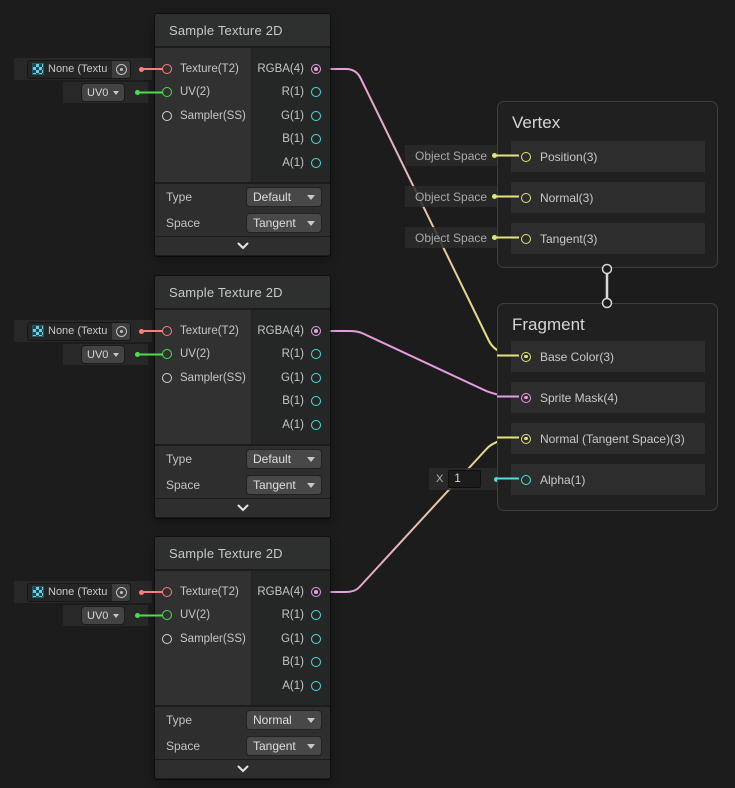  What do you see at coordinates (455, 237) in the screenshot?
I see `tangent-space-chip: Object Space` at bounding box center [455, 237].